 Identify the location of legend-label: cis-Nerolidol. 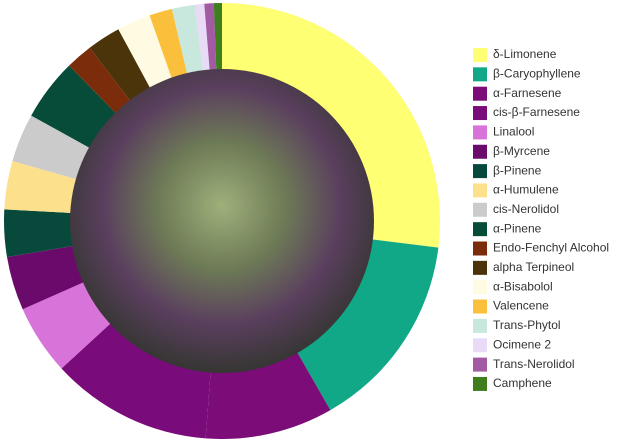
(526, 209).